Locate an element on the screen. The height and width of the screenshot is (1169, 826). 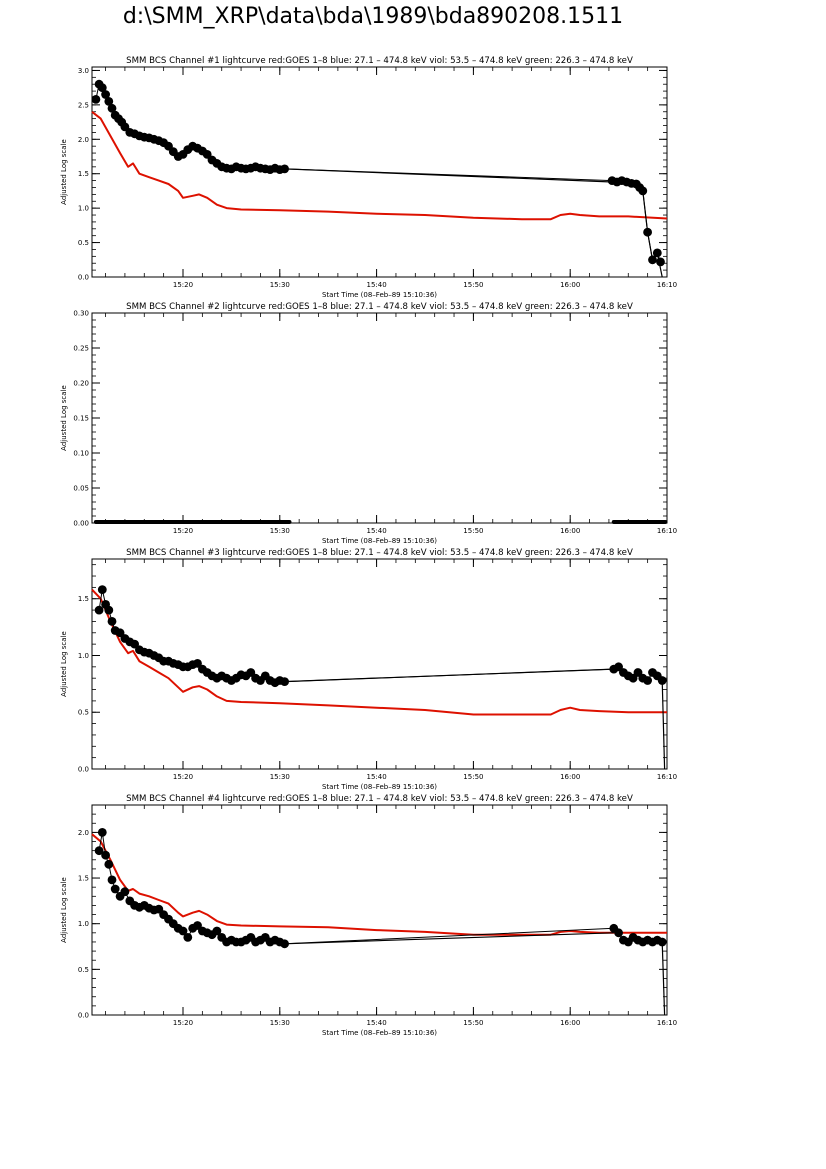
y-tick-label: 0.05 is located at coordinates (81, 489).